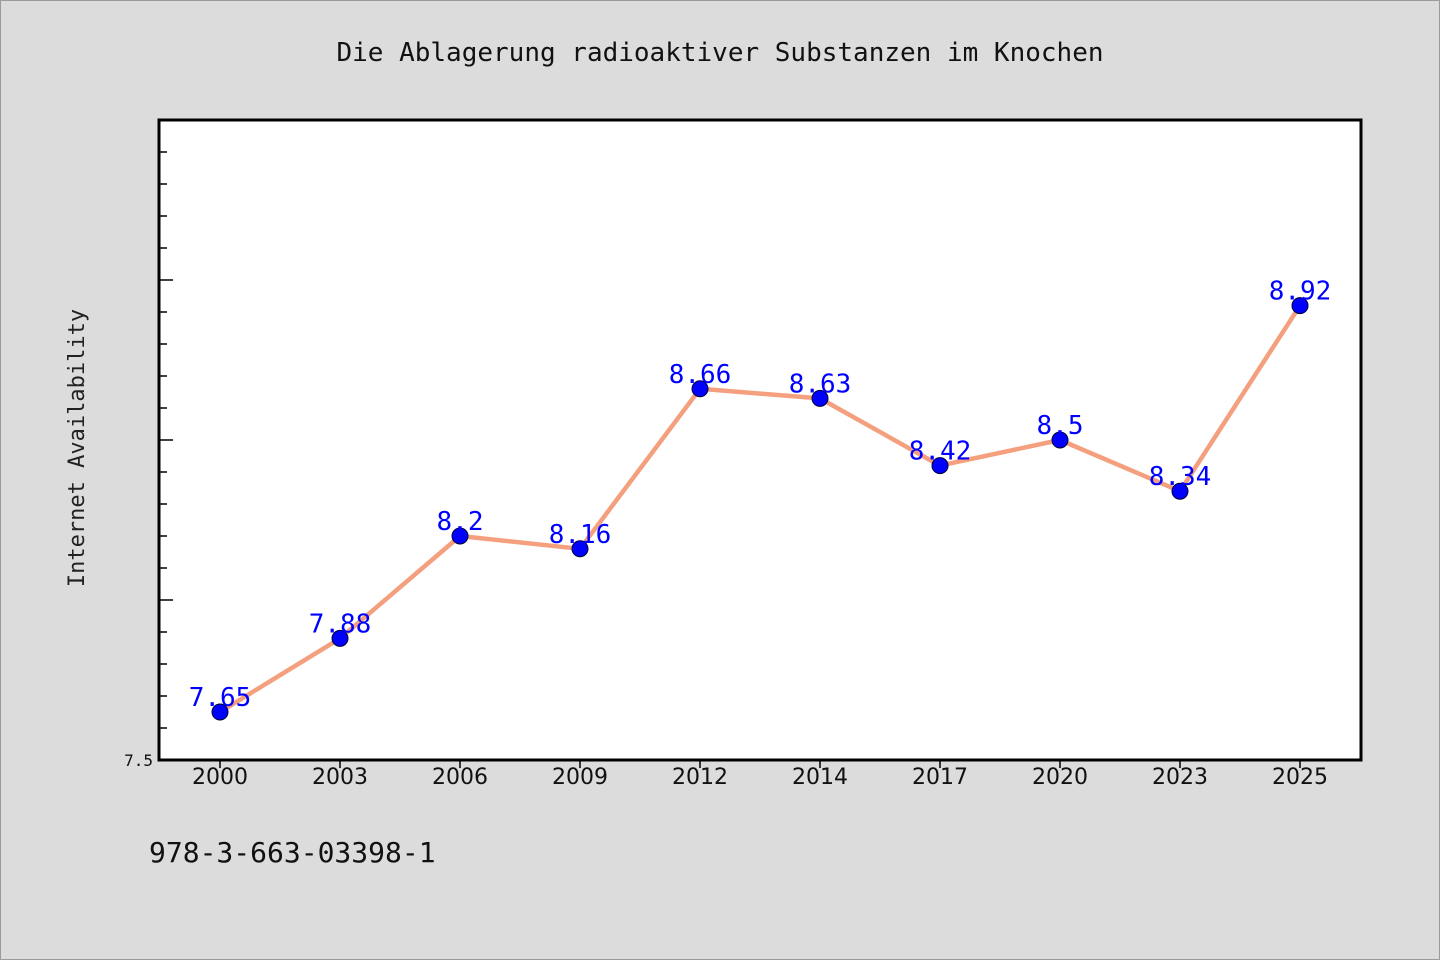  Describe the element at coordinates (820, 777) in the screenshot. I see `x-tick-label: 2014` at that location.